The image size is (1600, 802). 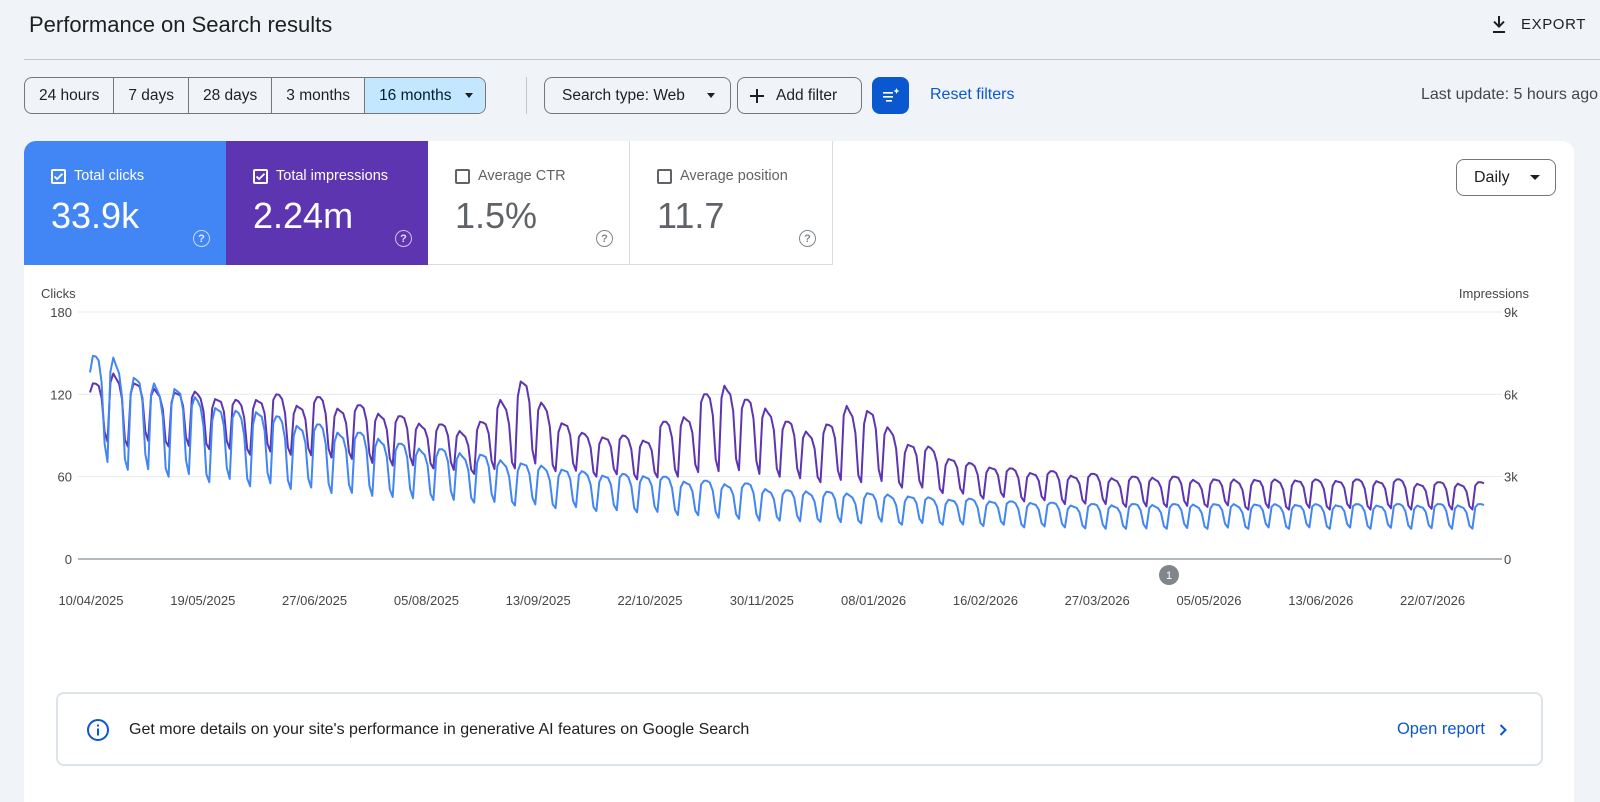 I want to click on search-type-dropdown: Search type: Web, so click(x=637, y=95).